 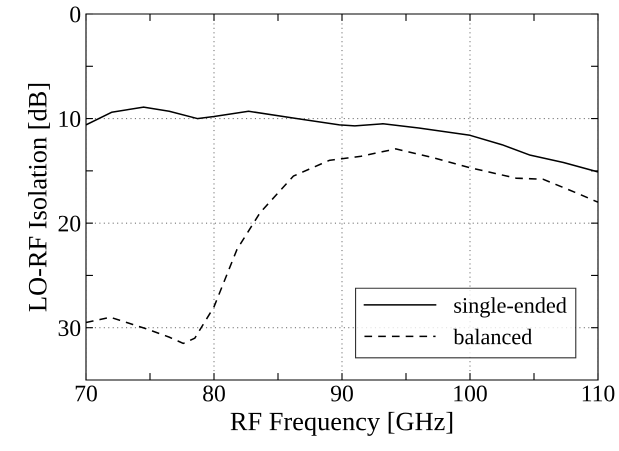 What do you see at coordinates (75, 14) in the screenshot?
I see `y-tick-label: 0` at bounding box center [75, 14].